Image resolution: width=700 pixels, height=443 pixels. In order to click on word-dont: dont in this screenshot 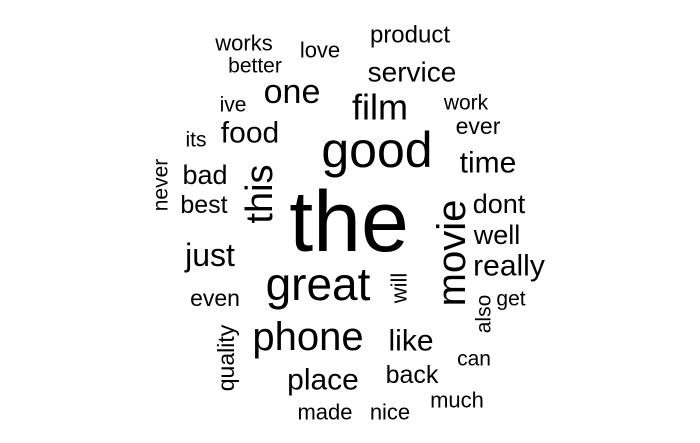, I will do `click(499, 204)`.